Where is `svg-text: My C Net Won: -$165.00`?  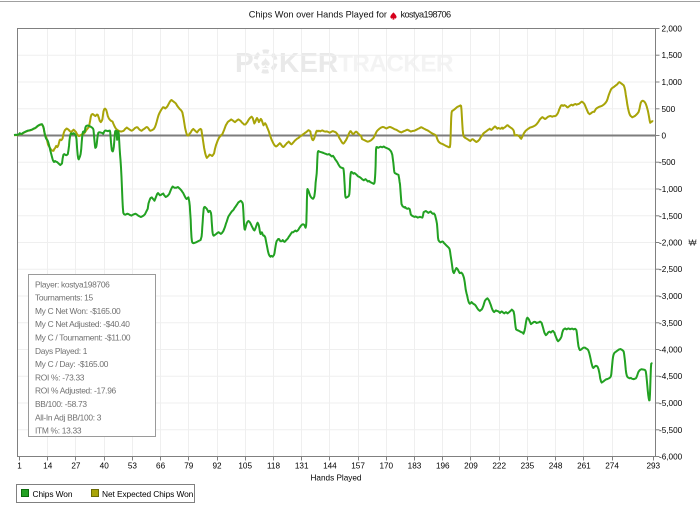 svg-text: My C Net Won: -$165.00 is located at coordinates (78, 311).